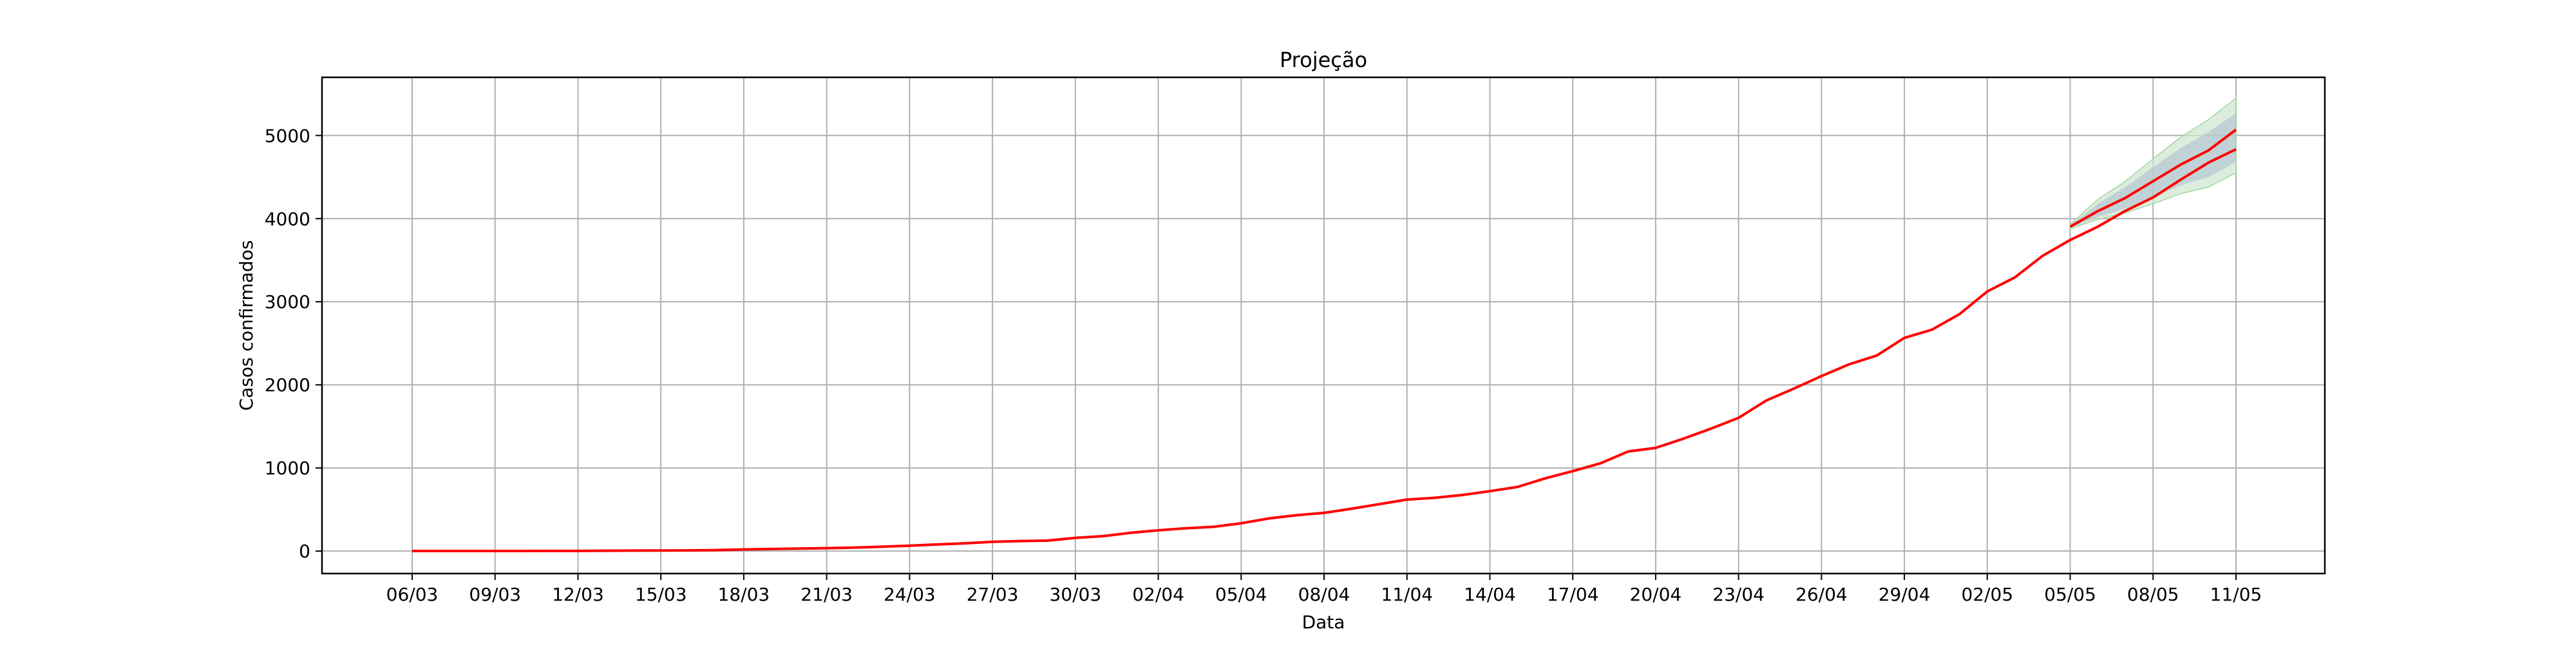  I want to click on x-tick-label: 05/05, so click(2070, 594).